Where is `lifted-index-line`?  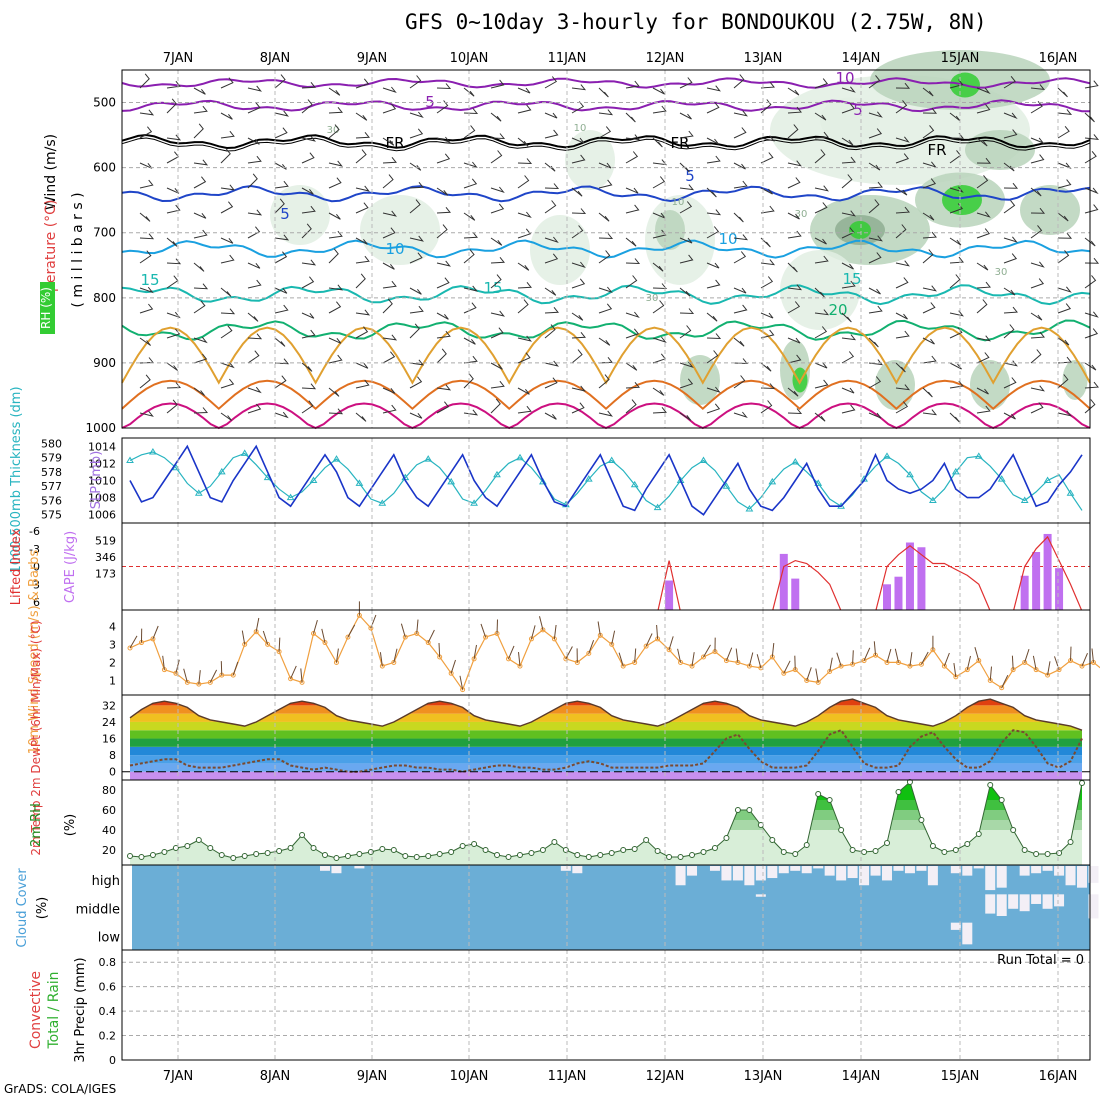 lifted-index-line is located at coordinates (869, 573).